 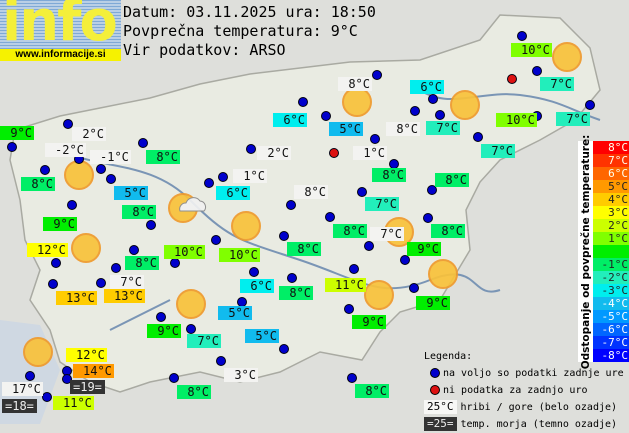 I want to click on colorbar-step: -5°C, so click(x=611, y=316).